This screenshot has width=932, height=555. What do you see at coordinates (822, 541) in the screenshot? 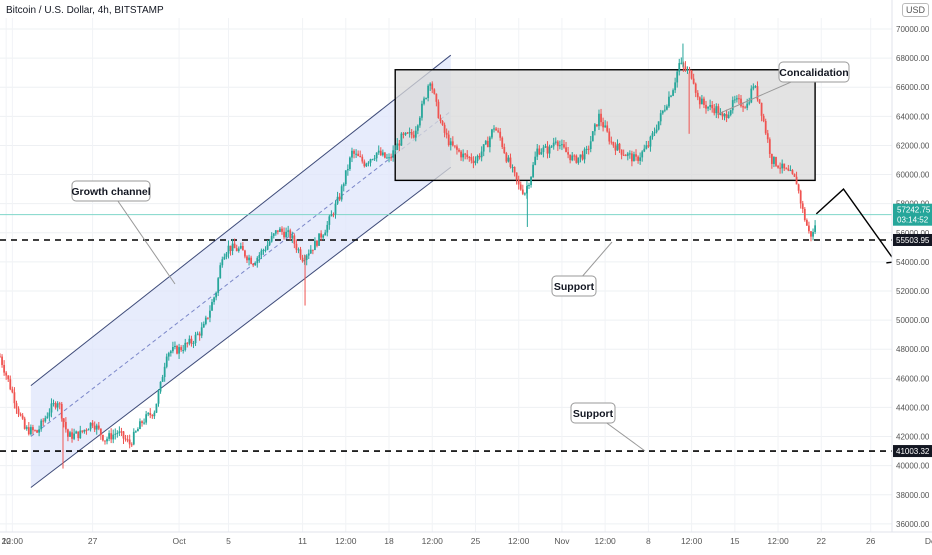
I see `time-tick-label: 22` at bounding box center [822, 541].